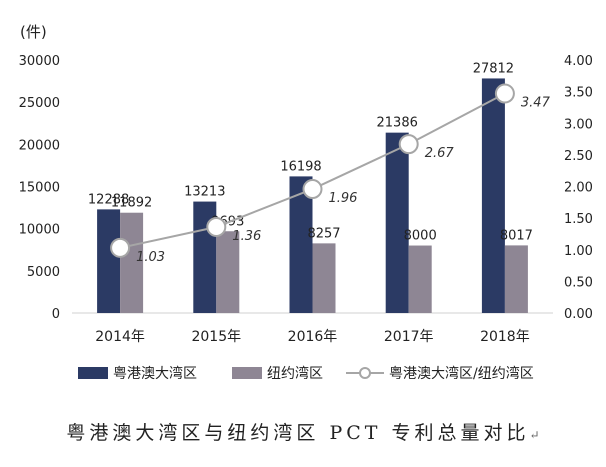 This screenshot has width=606, height=467. Describe the element at coordinates (461, 373) in the screenshot. I see `legend-label: 粤港澳大湾区/纽约湾区` at that location.